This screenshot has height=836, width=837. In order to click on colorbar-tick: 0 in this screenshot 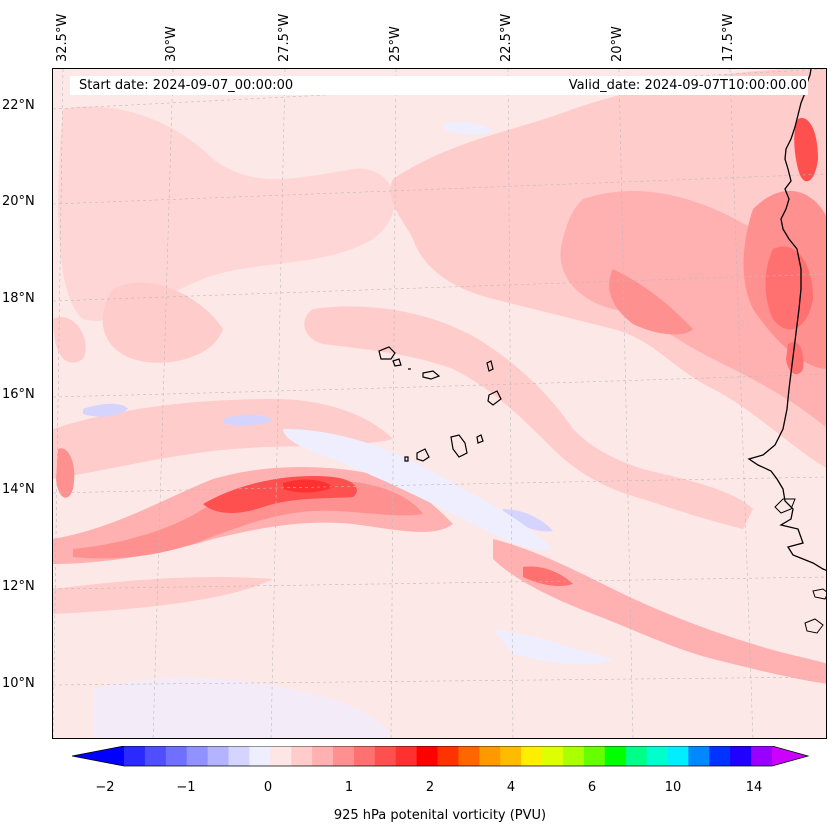, I will do `click(268, 787)`.